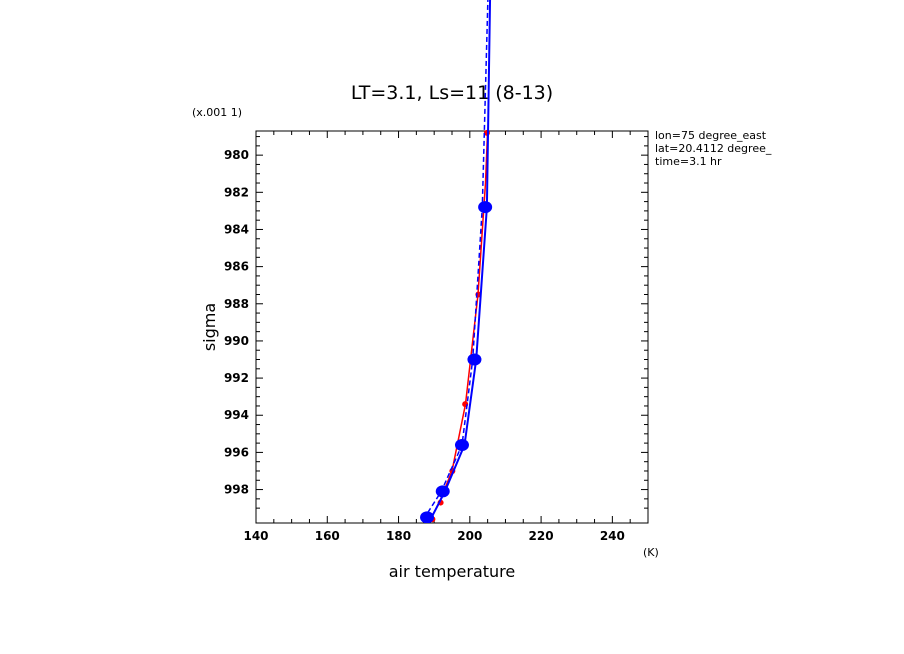 The width and height of the screenshot is (904, 654). Describe the element at coordinates (236, 155) in the screenshot. I see `y-tick-label: 980` at that location.